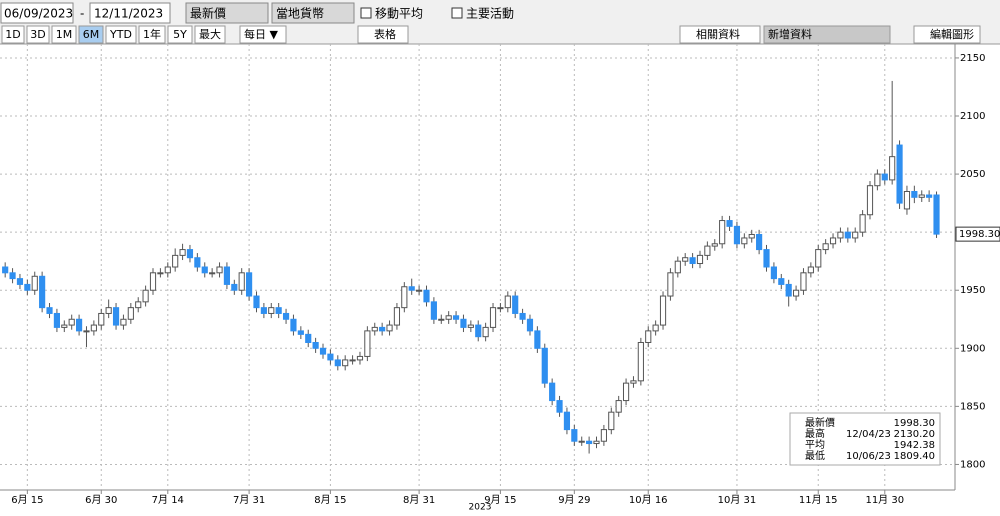 This screenshot has width=1000, height=516. I want to click on range-text: 5Y, so click(180, 34).